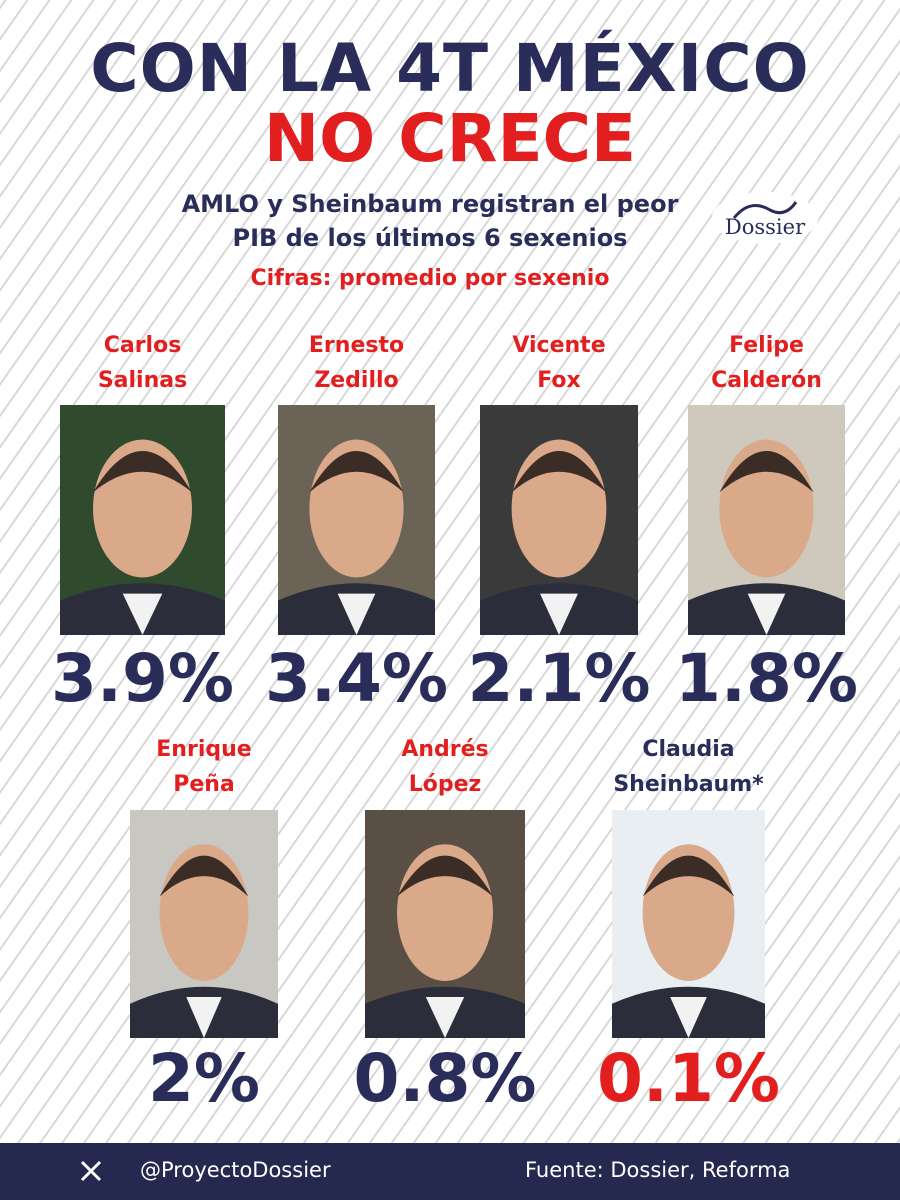 The width and height of the screenshot is (900, 1200). I want to click on growth-value: 0.1%, so click(688, 1078).